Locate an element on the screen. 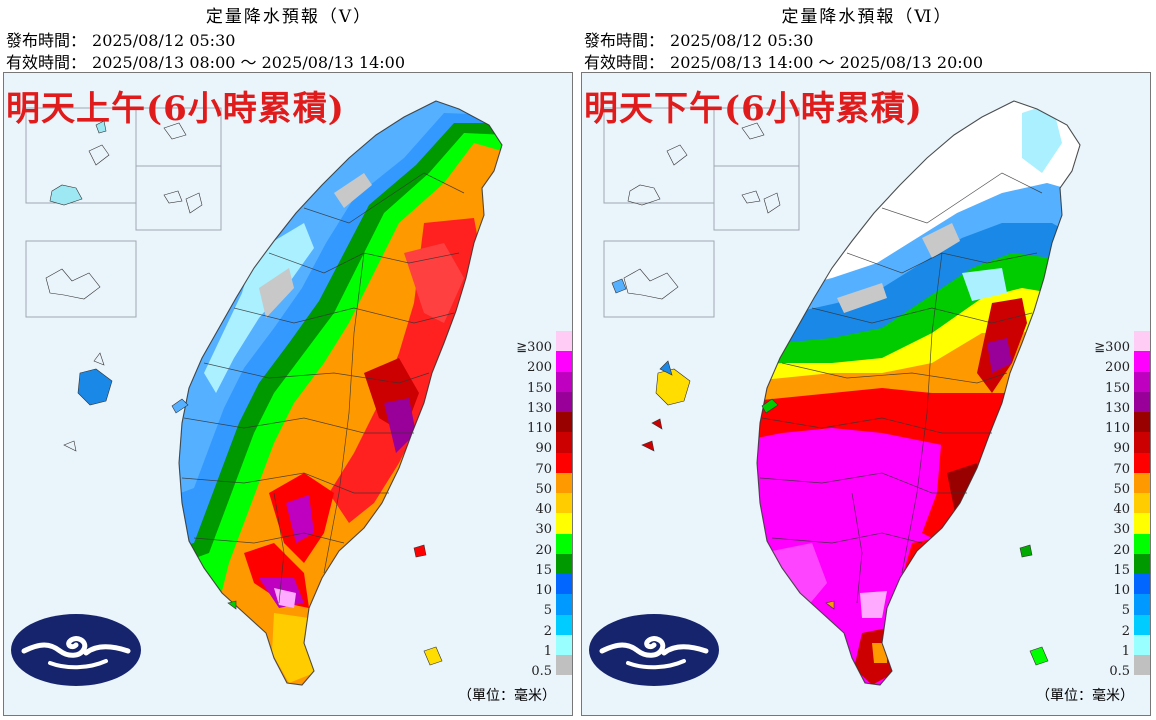  legend-row: 30 is located at coordinates (1123, 525).